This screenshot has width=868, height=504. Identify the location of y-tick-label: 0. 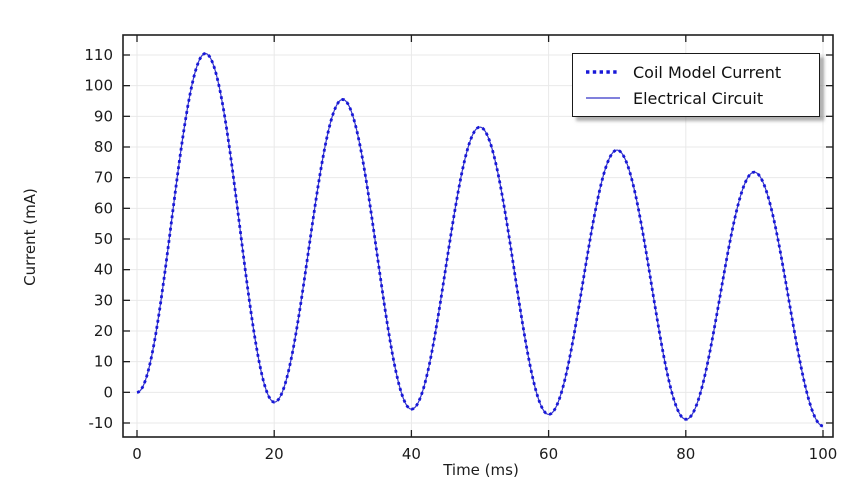
(108, 392).